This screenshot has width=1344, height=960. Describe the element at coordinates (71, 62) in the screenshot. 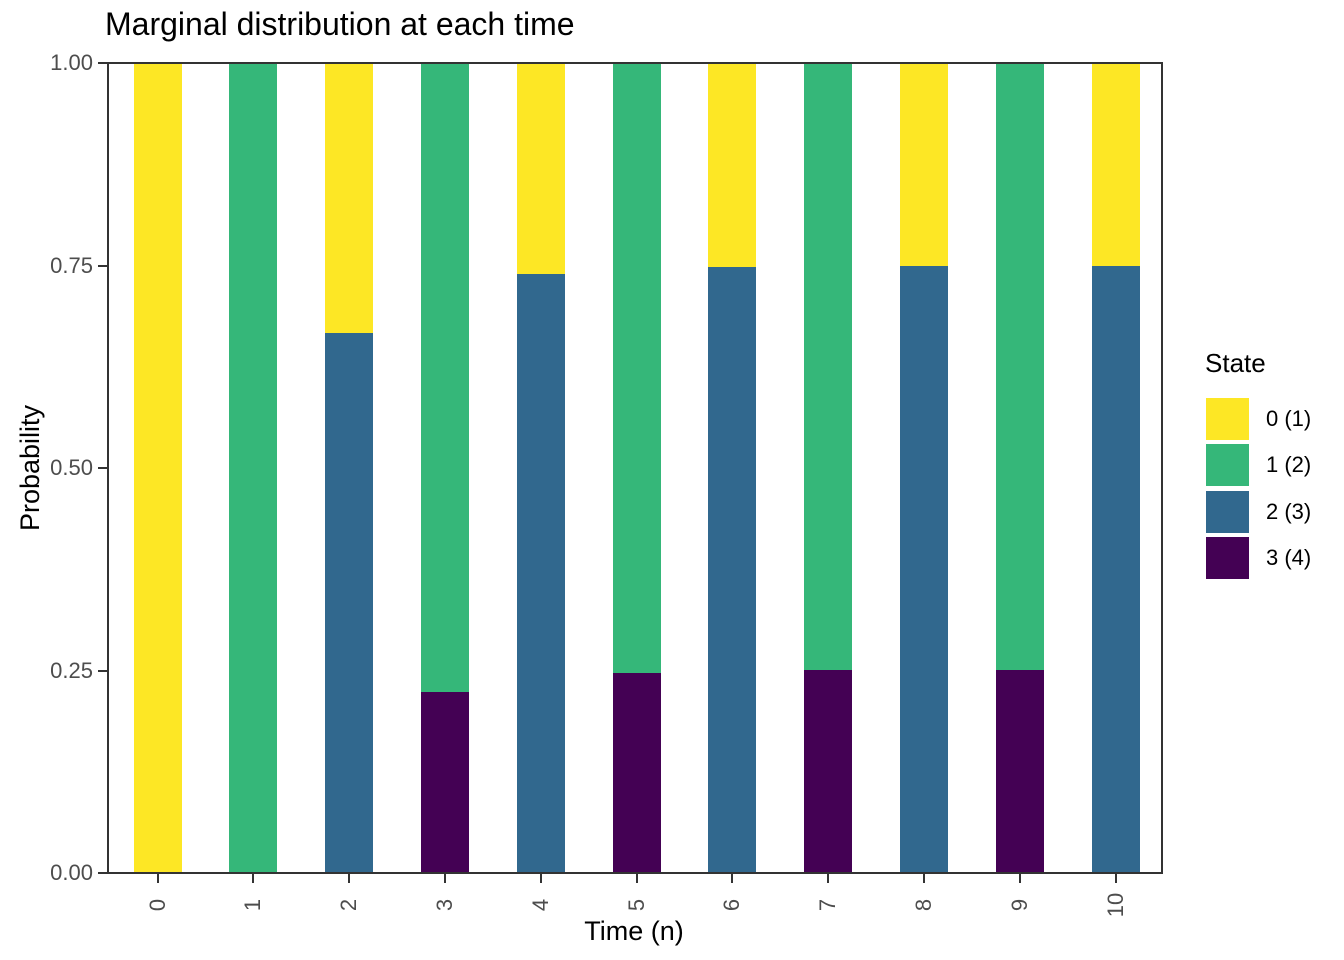

I see `y-axis-tick-label: 1.00` at that location.